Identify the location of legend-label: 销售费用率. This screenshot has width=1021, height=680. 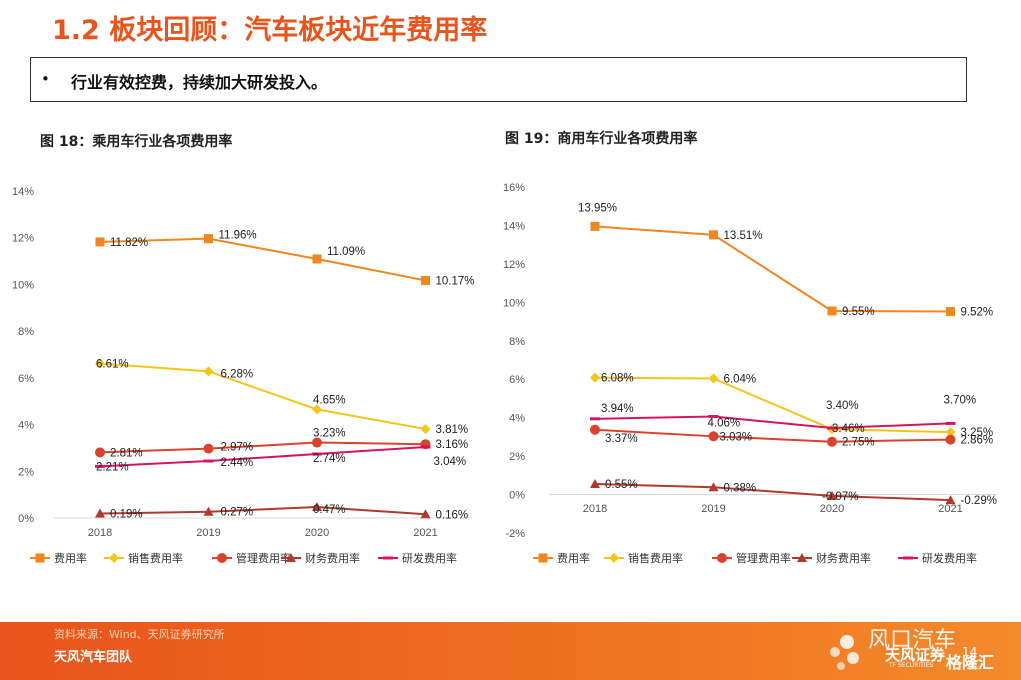
(655, 558).